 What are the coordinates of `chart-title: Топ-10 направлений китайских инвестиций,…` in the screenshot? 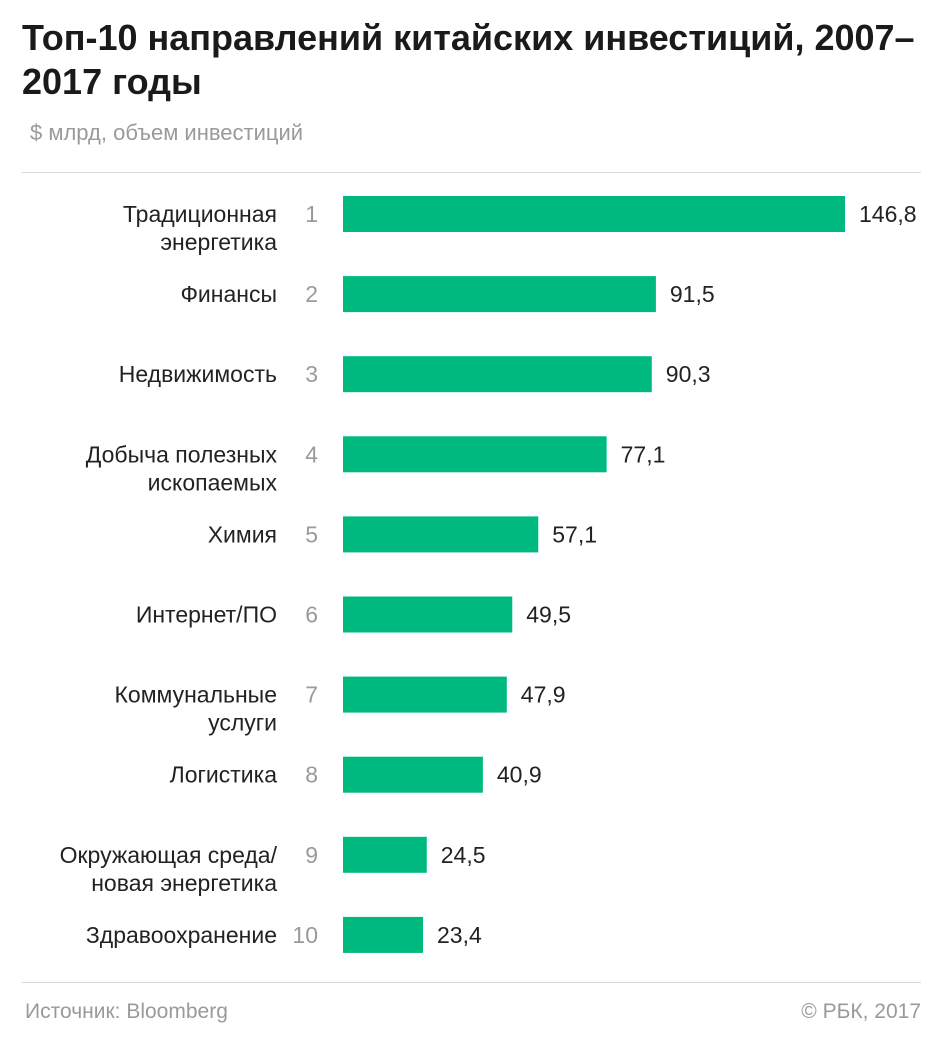 It's located at (468, 59).